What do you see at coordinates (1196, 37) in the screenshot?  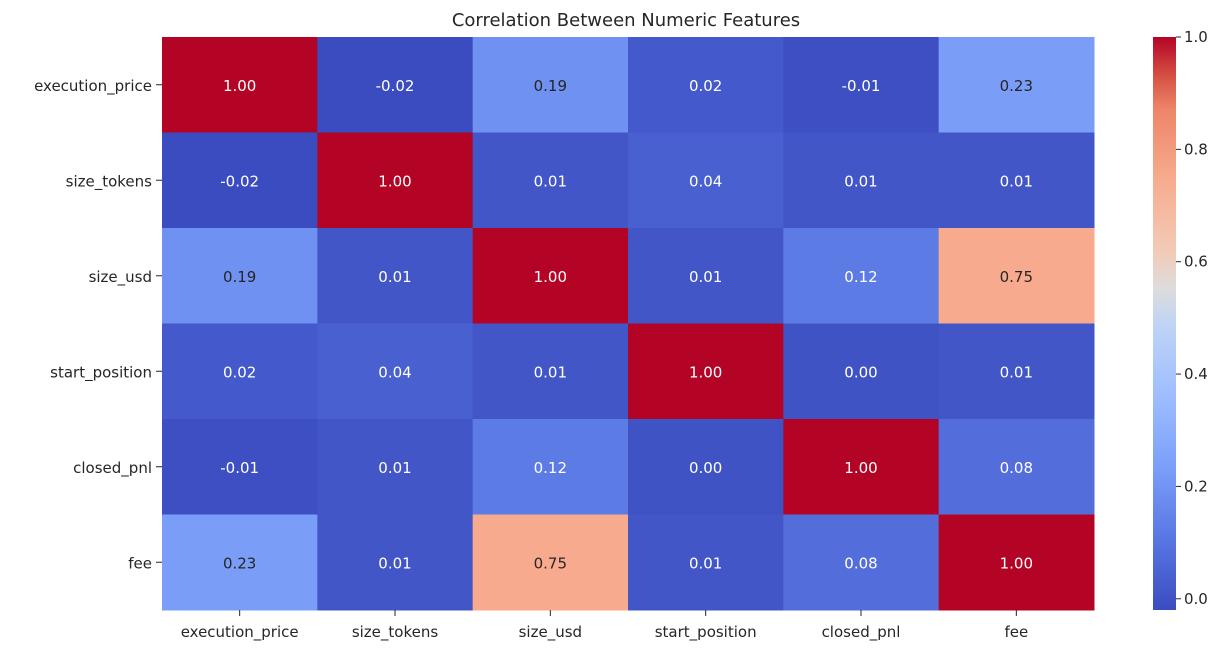 I see `colorbar-tick-label: 1.0` at bounding box center [1196, 37].